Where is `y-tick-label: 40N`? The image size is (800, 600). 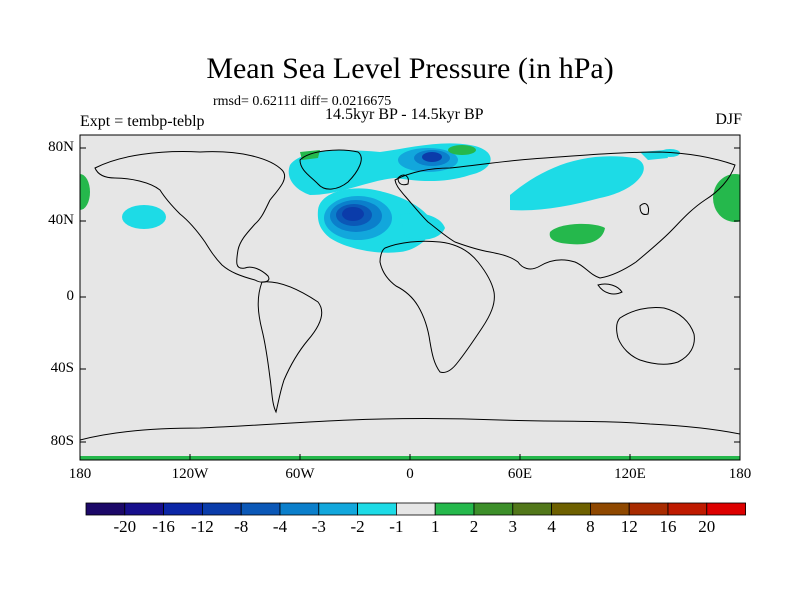 y-tick-label: 40N is located at coordinates (61, 220).